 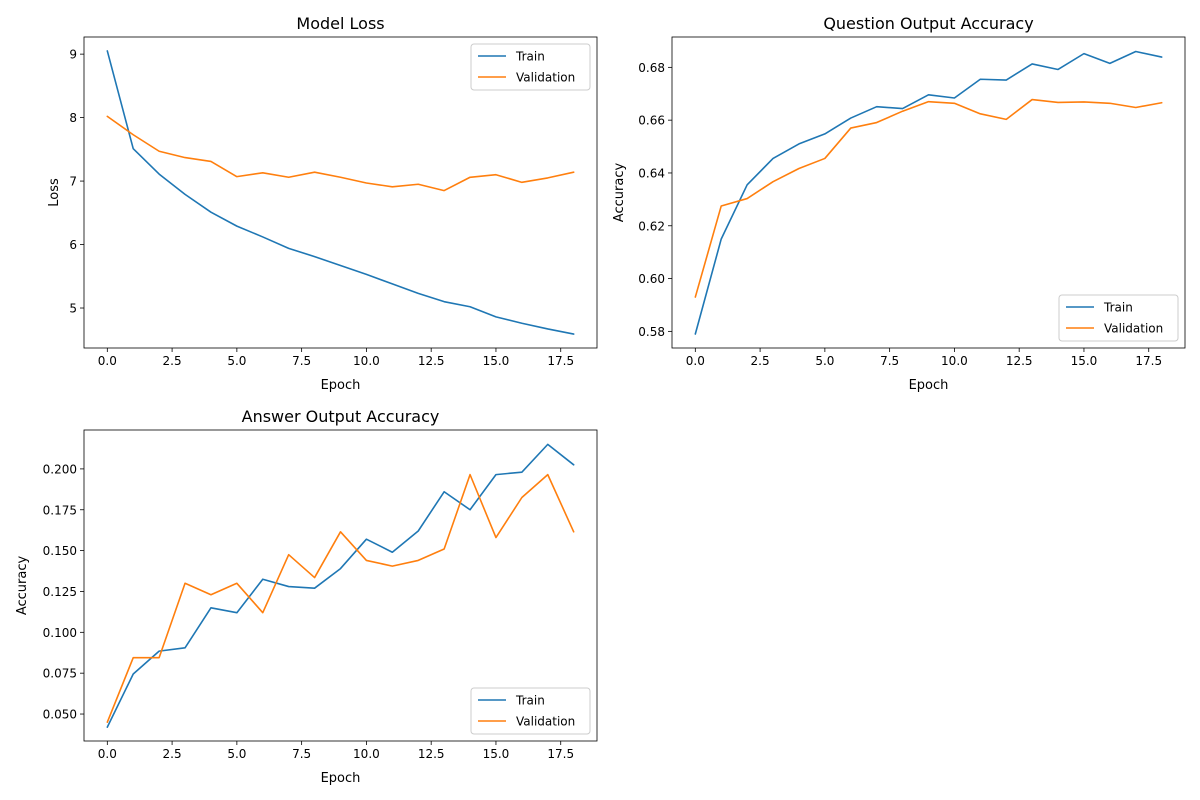 What do you see at coordinates (651, 332) in the screenshot?
I see `y-tick-label: 0.58` at bounding box center [651, 332].